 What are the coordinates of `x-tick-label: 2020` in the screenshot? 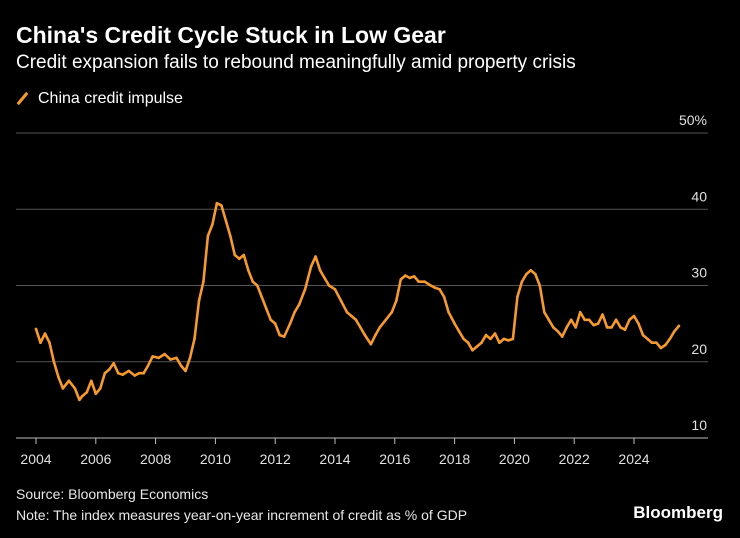 It's located at (514, 459).